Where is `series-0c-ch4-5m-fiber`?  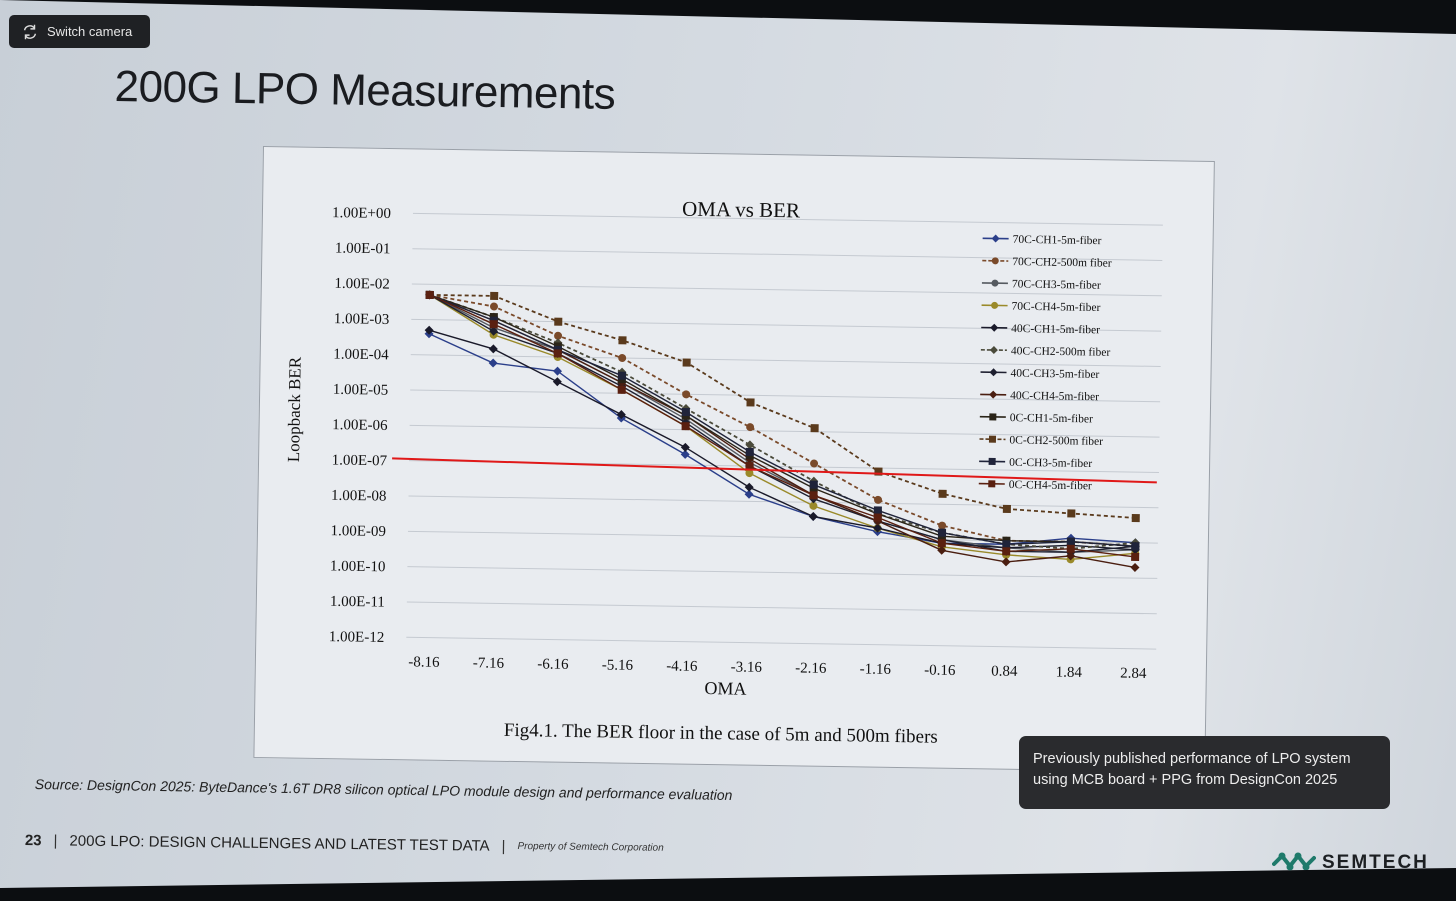
series-0c-ch4-5m-fiber is located at coordinates (782, 425).